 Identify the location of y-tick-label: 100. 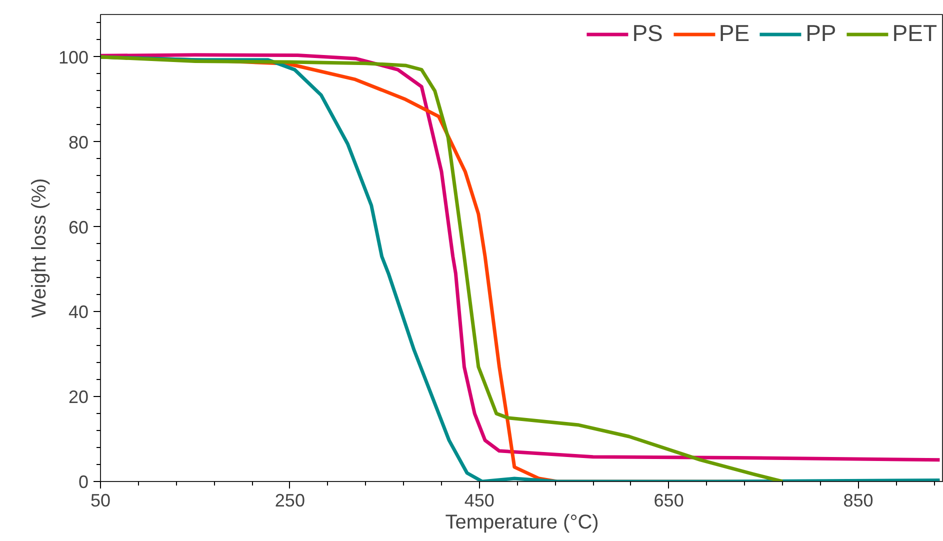
(73, 57).